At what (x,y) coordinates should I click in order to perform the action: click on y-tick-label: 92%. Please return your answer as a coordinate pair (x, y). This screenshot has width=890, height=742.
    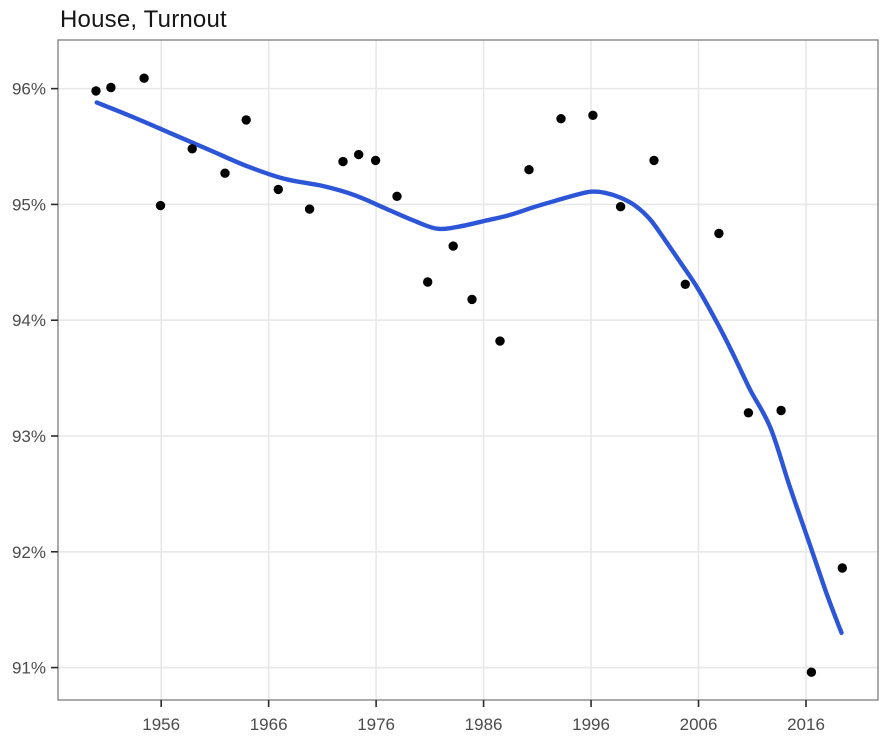
    Looking at the image, I should click on (29, 552).